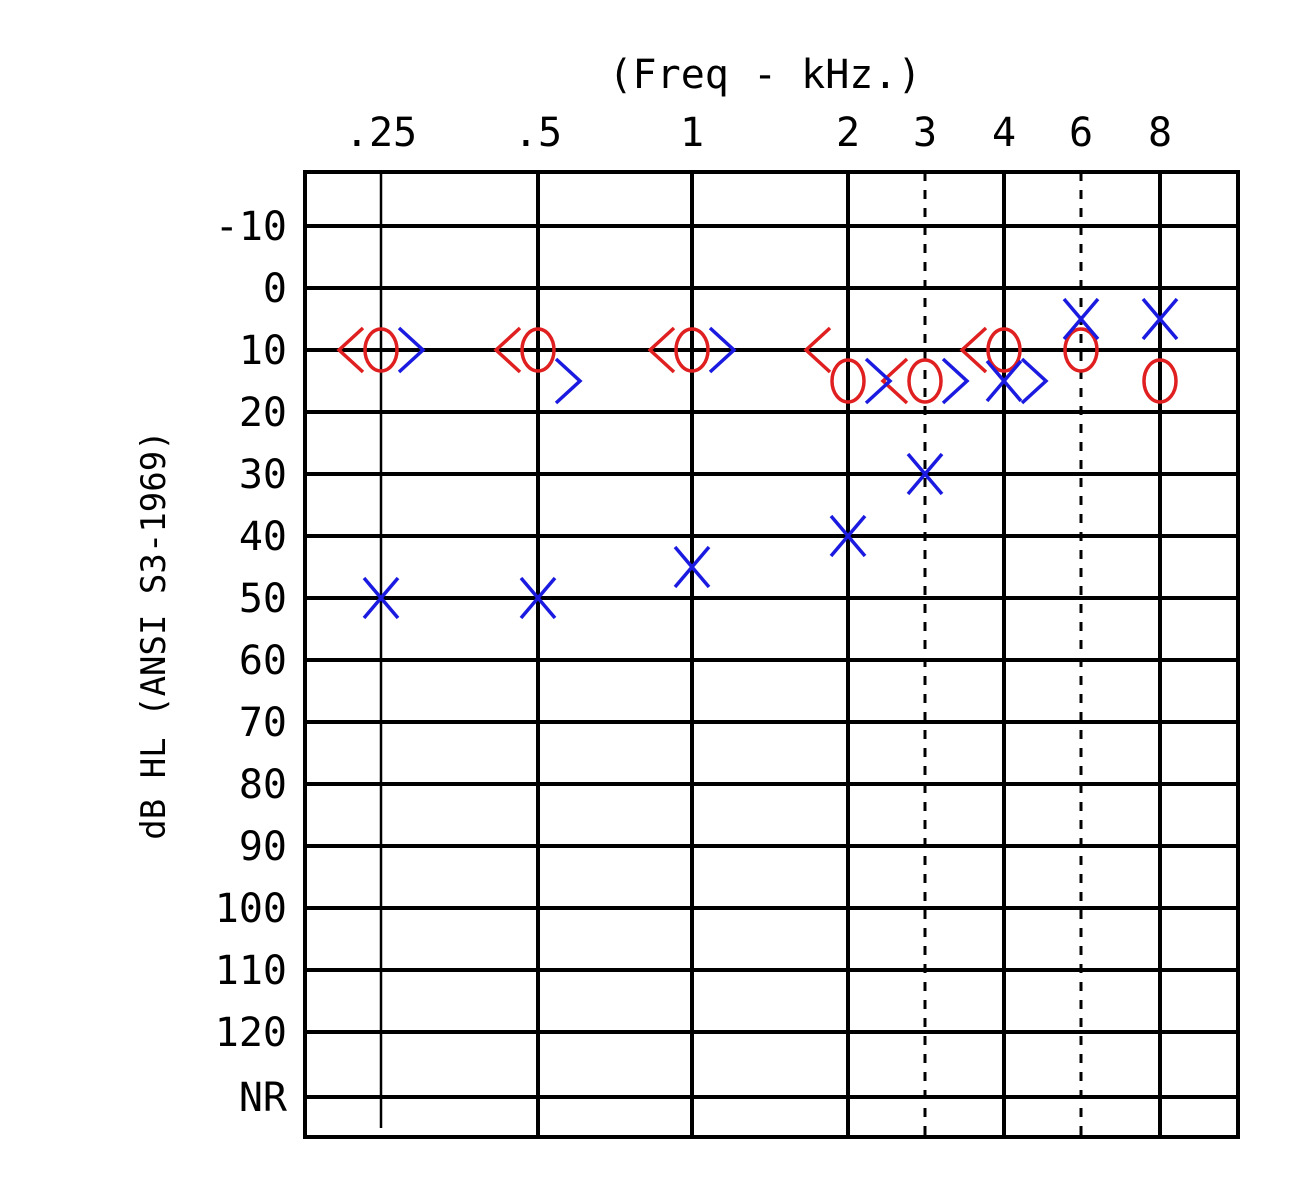  I want to click on y-tick-labels: -10 0 10 20 30 40 50 60 70 80 90 100 110 120 NR, so click(251, 662).